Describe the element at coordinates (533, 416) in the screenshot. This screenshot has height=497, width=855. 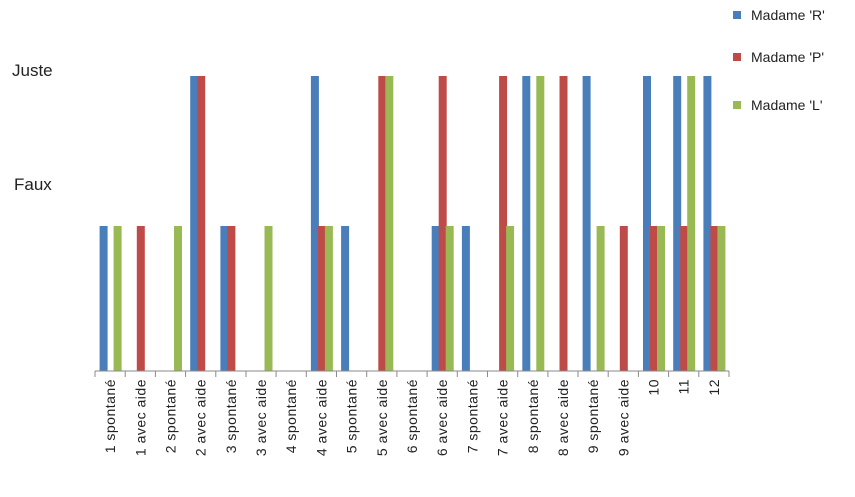
I see `x-tick-label: 8 spontané` at that location.